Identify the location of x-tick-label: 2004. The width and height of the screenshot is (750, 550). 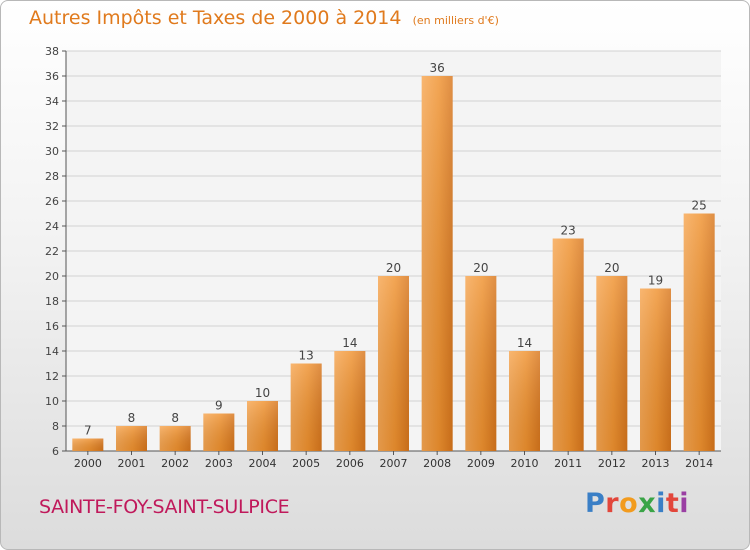
(263, 463).